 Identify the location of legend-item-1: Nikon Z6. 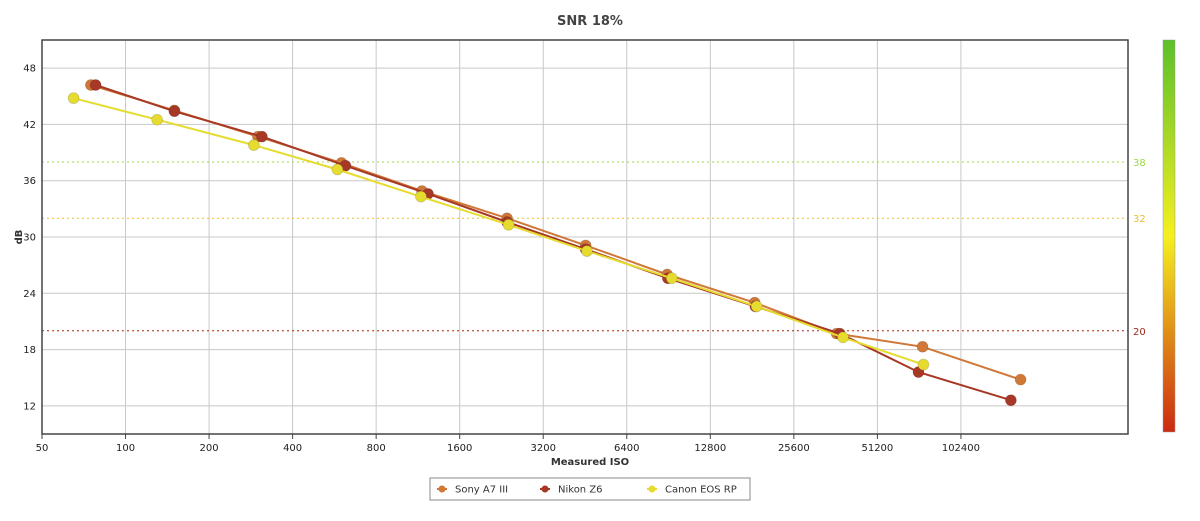
(571, 490).